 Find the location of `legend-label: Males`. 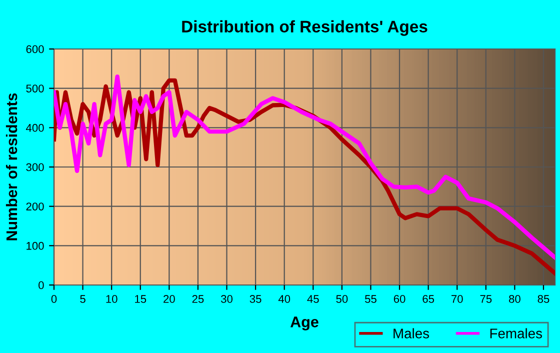

legend-label: Males is located at coordinates (412, 333).